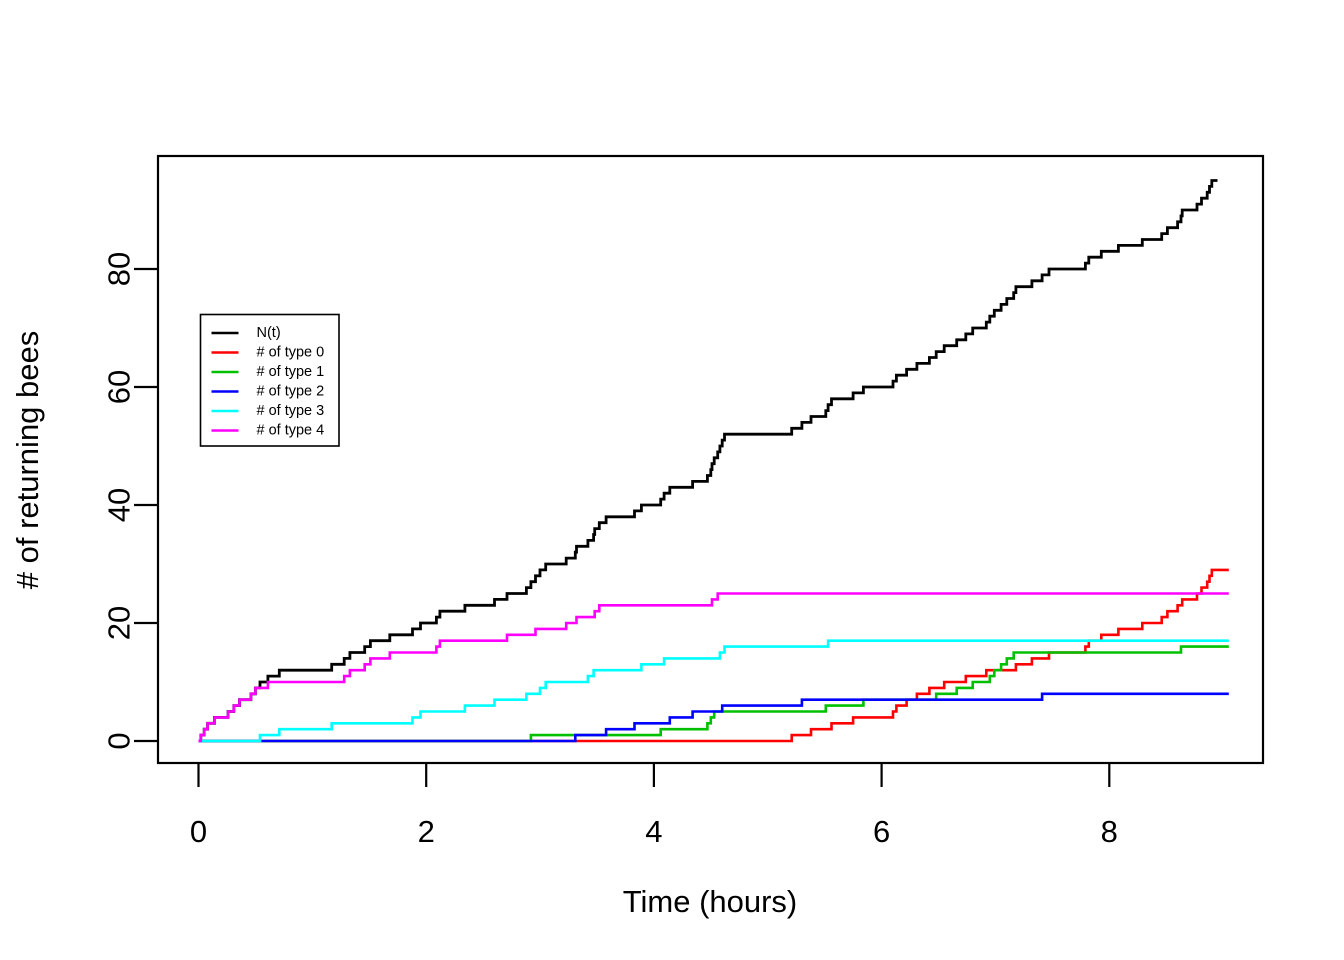  I want to click on legend-item: N(t), so click(246, 333).